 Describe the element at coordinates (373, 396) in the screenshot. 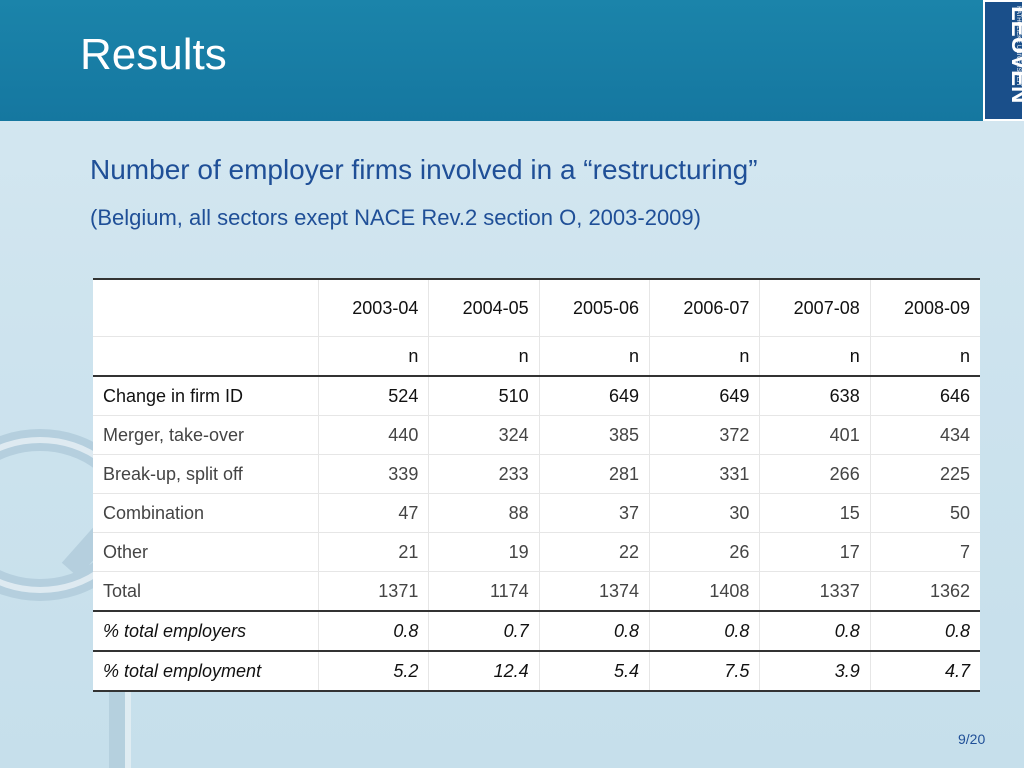

I see `table-cell: 524` at that location.